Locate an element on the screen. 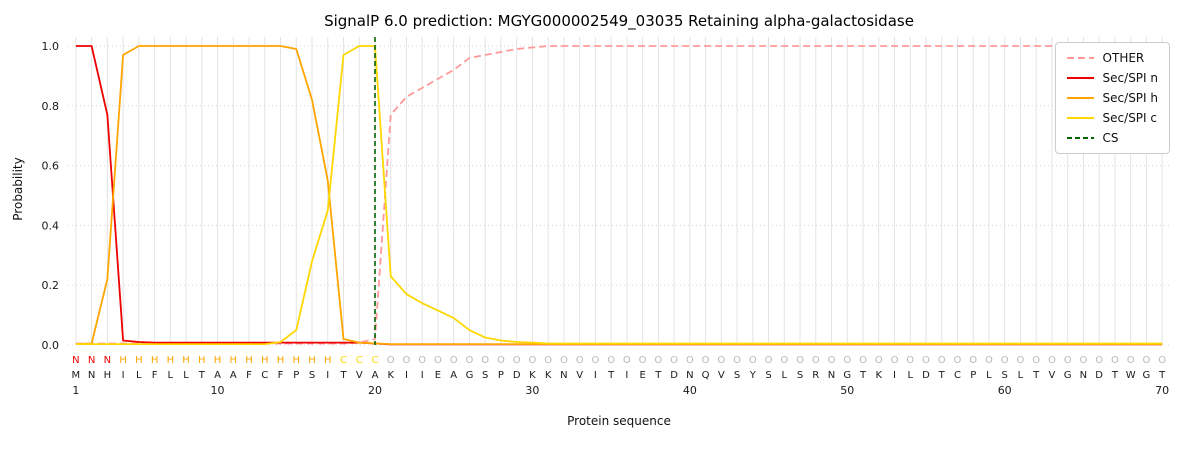 The width and height of the screenshot is (1200, 450). y-tick-label: 0.8 is located at coordinates (51, 106).